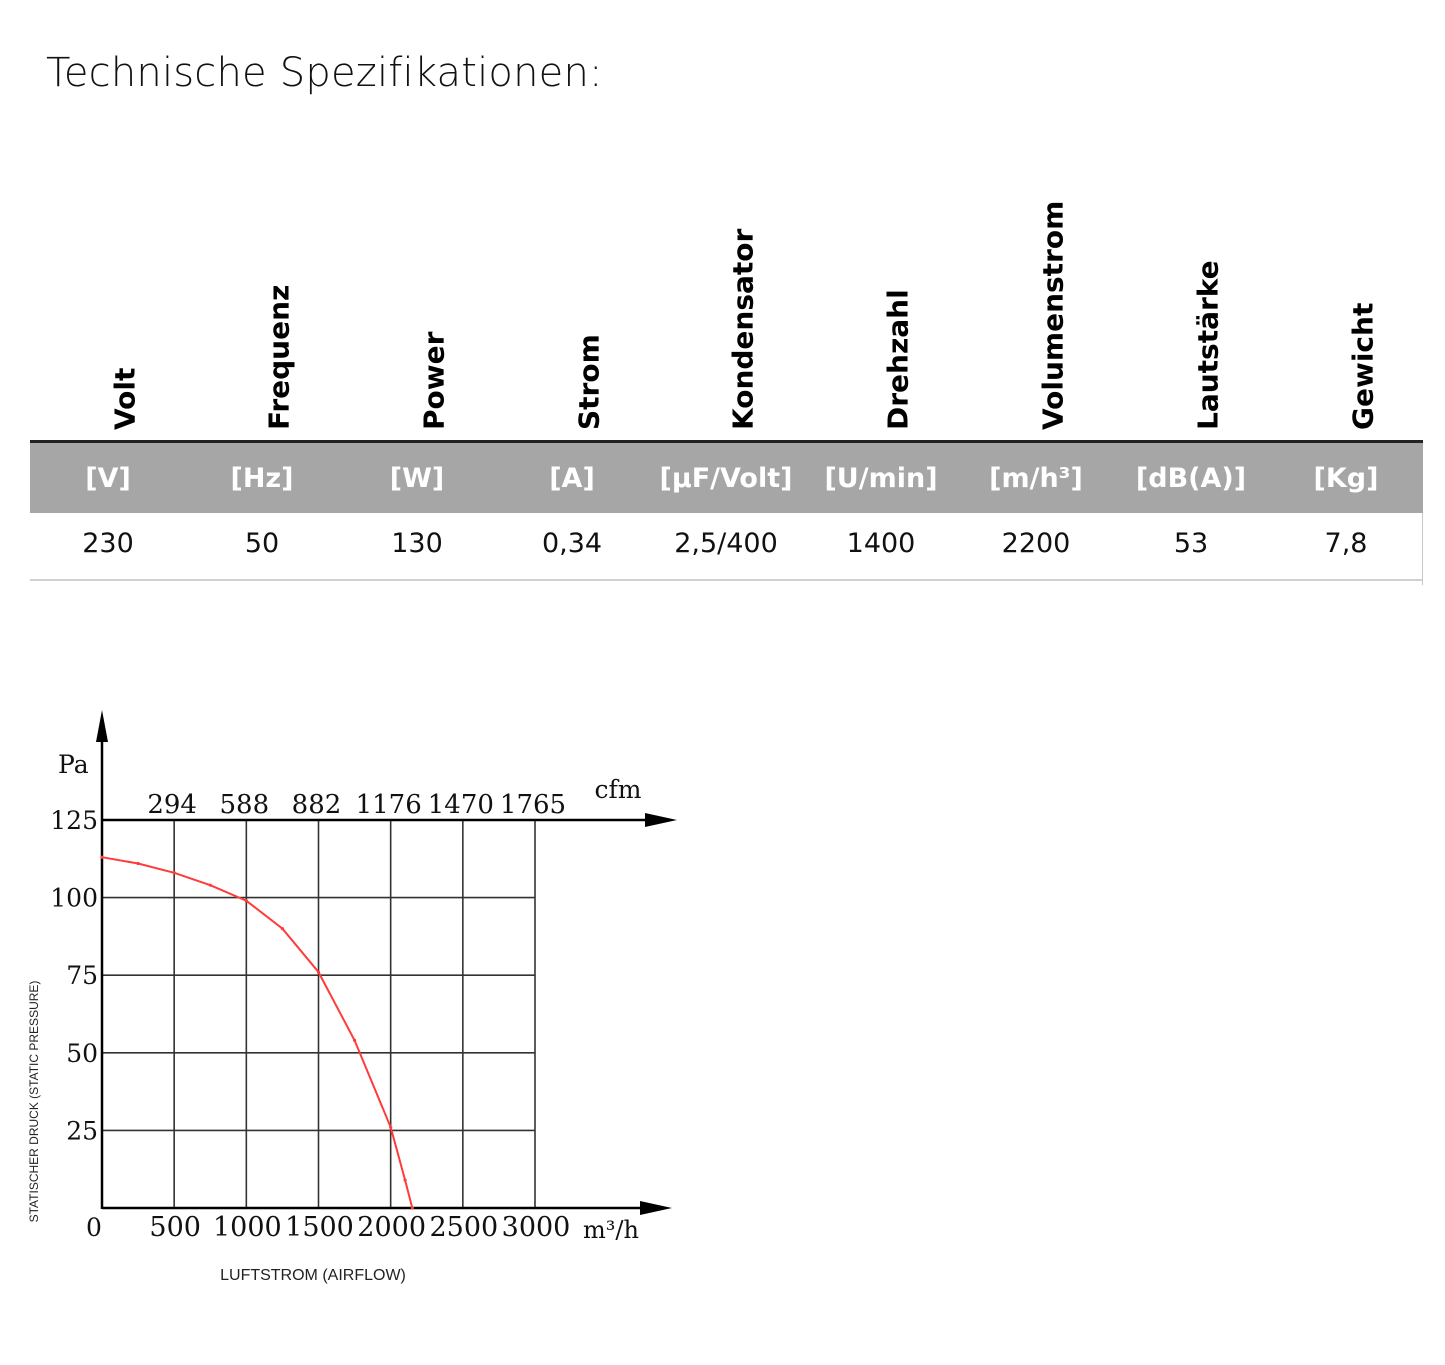 Image resolution: width=1445 pixels, height=1365 pixels. Describe the element at coordinates (536, 1227) in the screenshot. I see `x-tick-label: 3000` at that location.